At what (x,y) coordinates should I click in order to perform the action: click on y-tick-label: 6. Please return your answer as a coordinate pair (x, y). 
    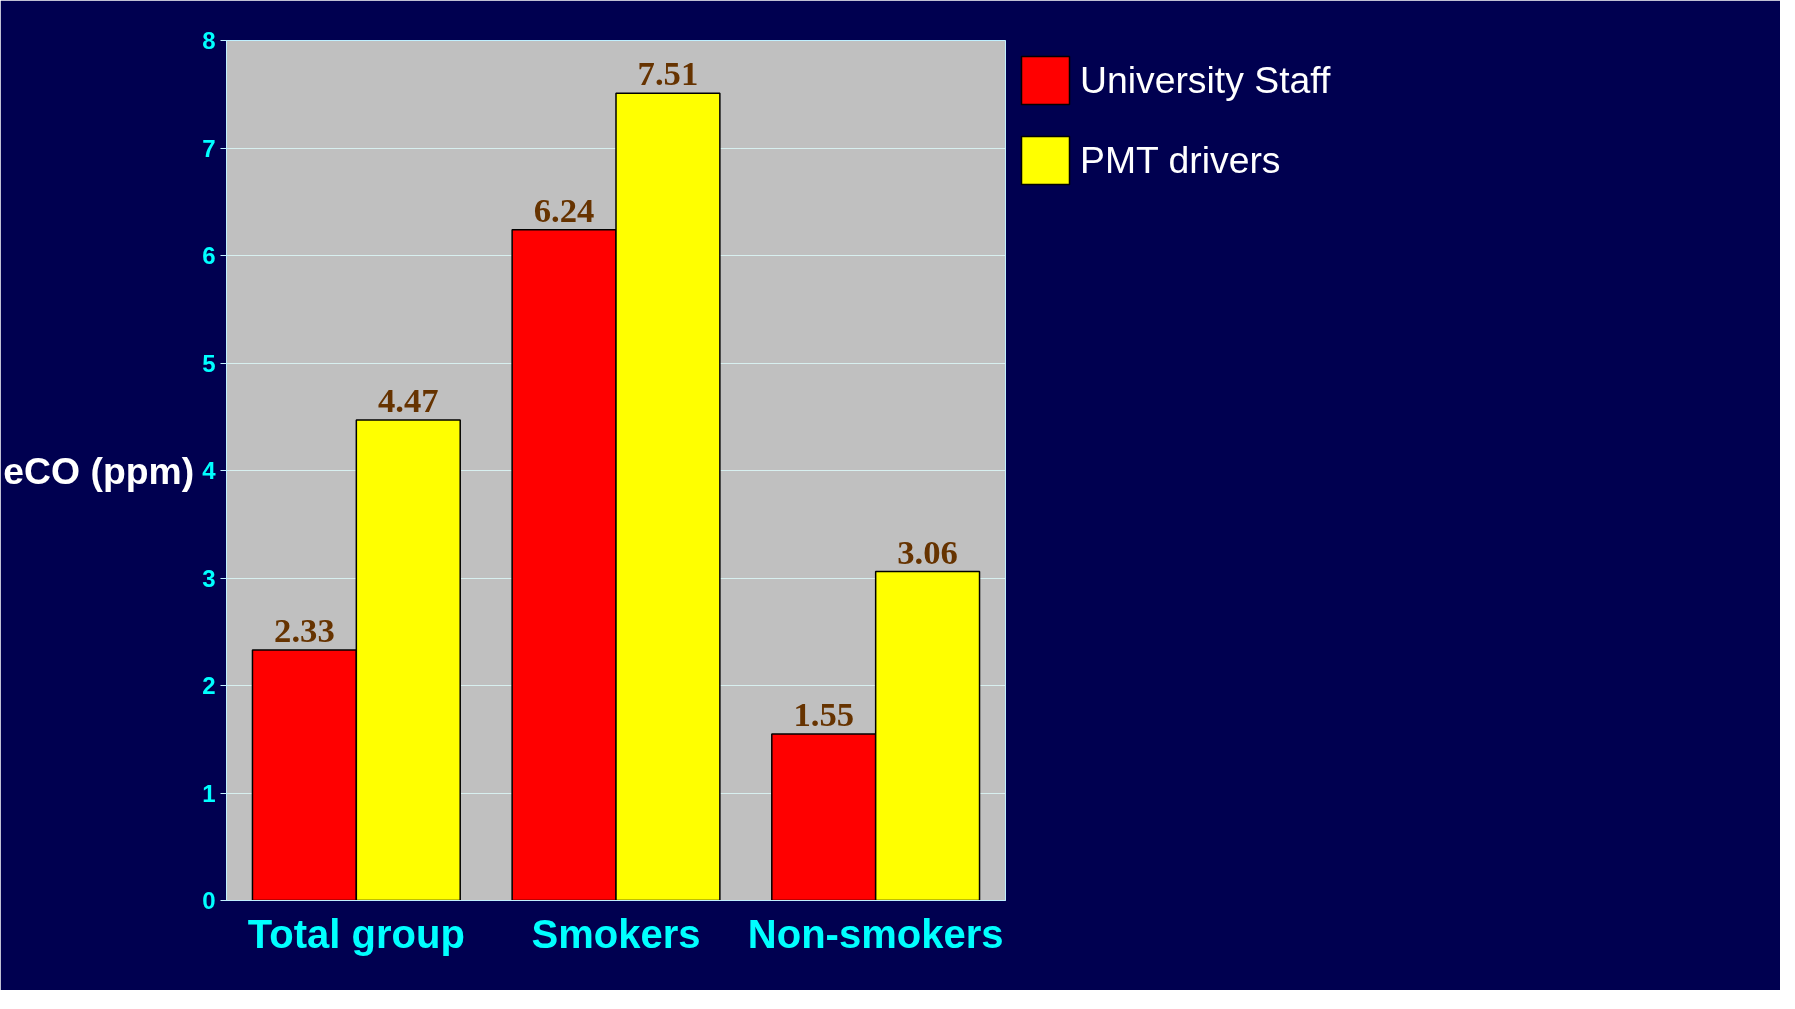
    Looking at the image, I should click on (209, 255).